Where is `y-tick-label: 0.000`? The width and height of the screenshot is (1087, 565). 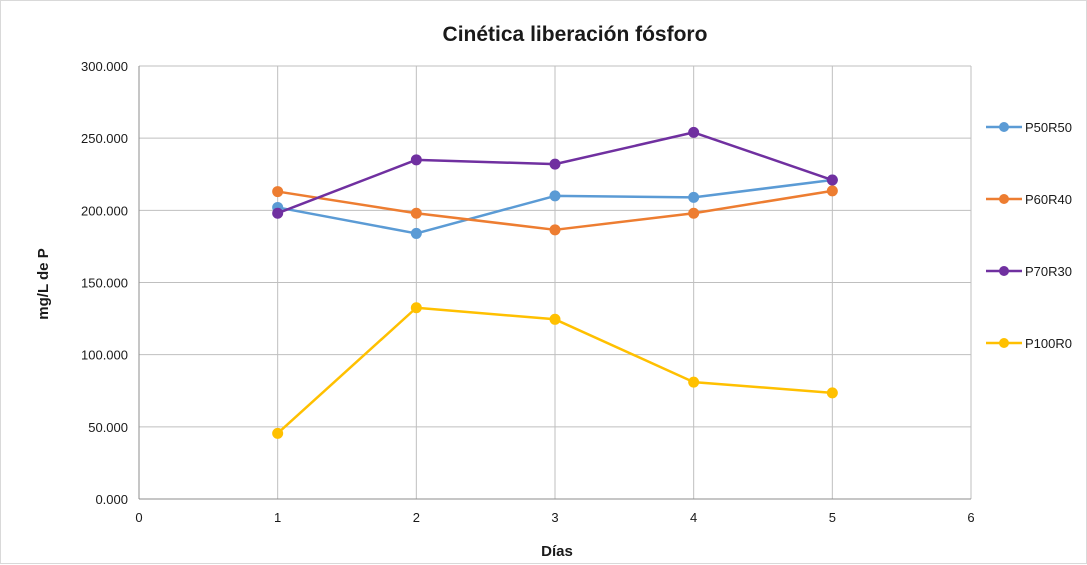
y-tick-label: 0.000 is located at coordinates (111, 499).